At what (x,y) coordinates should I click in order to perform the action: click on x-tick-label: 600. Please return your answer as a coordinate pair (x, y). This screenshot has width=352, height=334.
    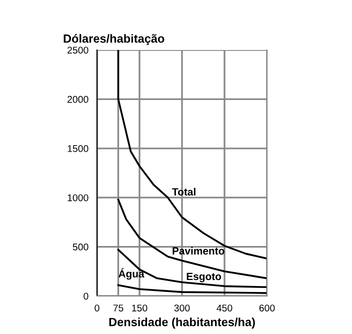
    Looking at the image, I should click on (267, 308).